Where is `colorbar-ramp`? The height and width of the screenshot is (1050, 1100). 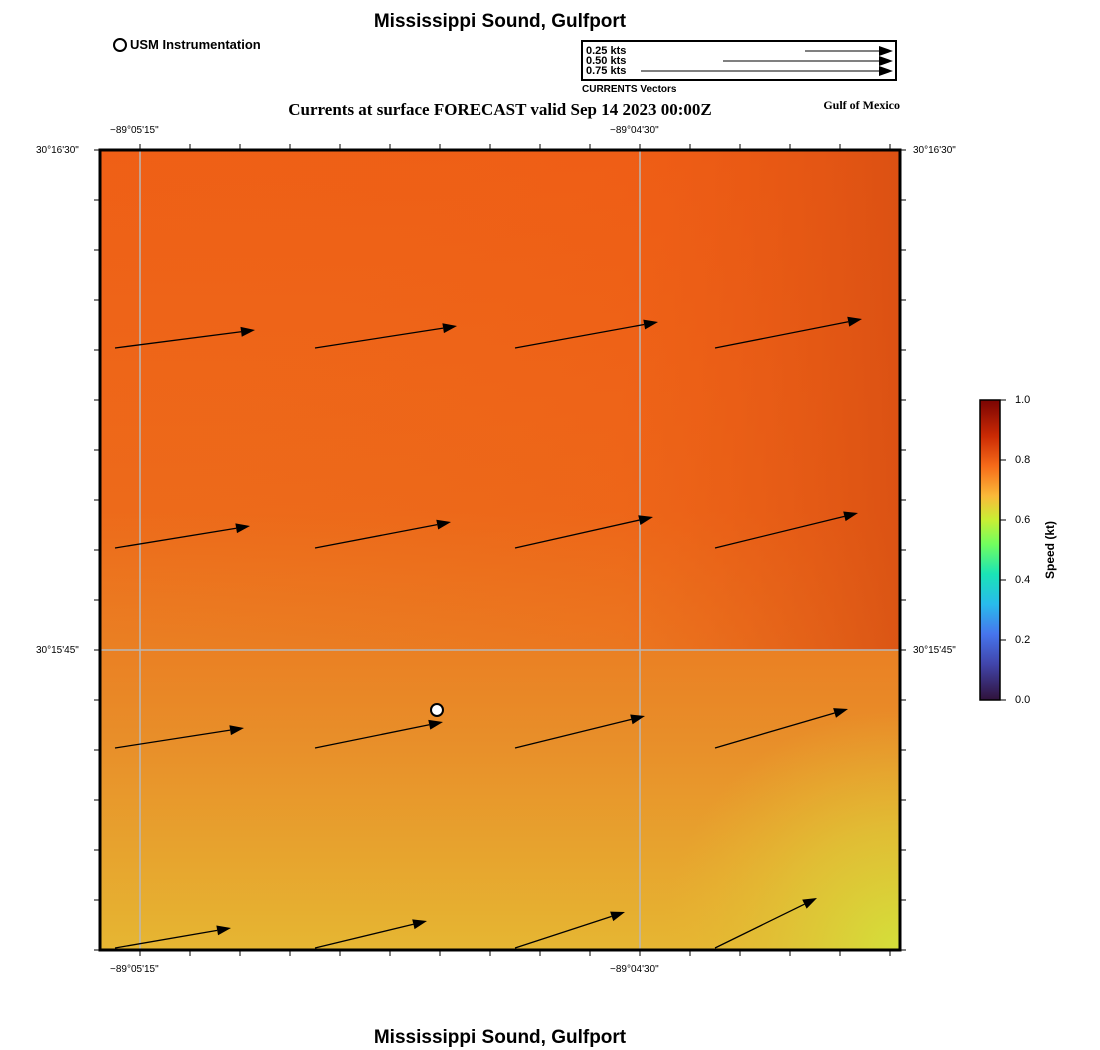 colorbar-ramp is located at coordinates (990, 550).